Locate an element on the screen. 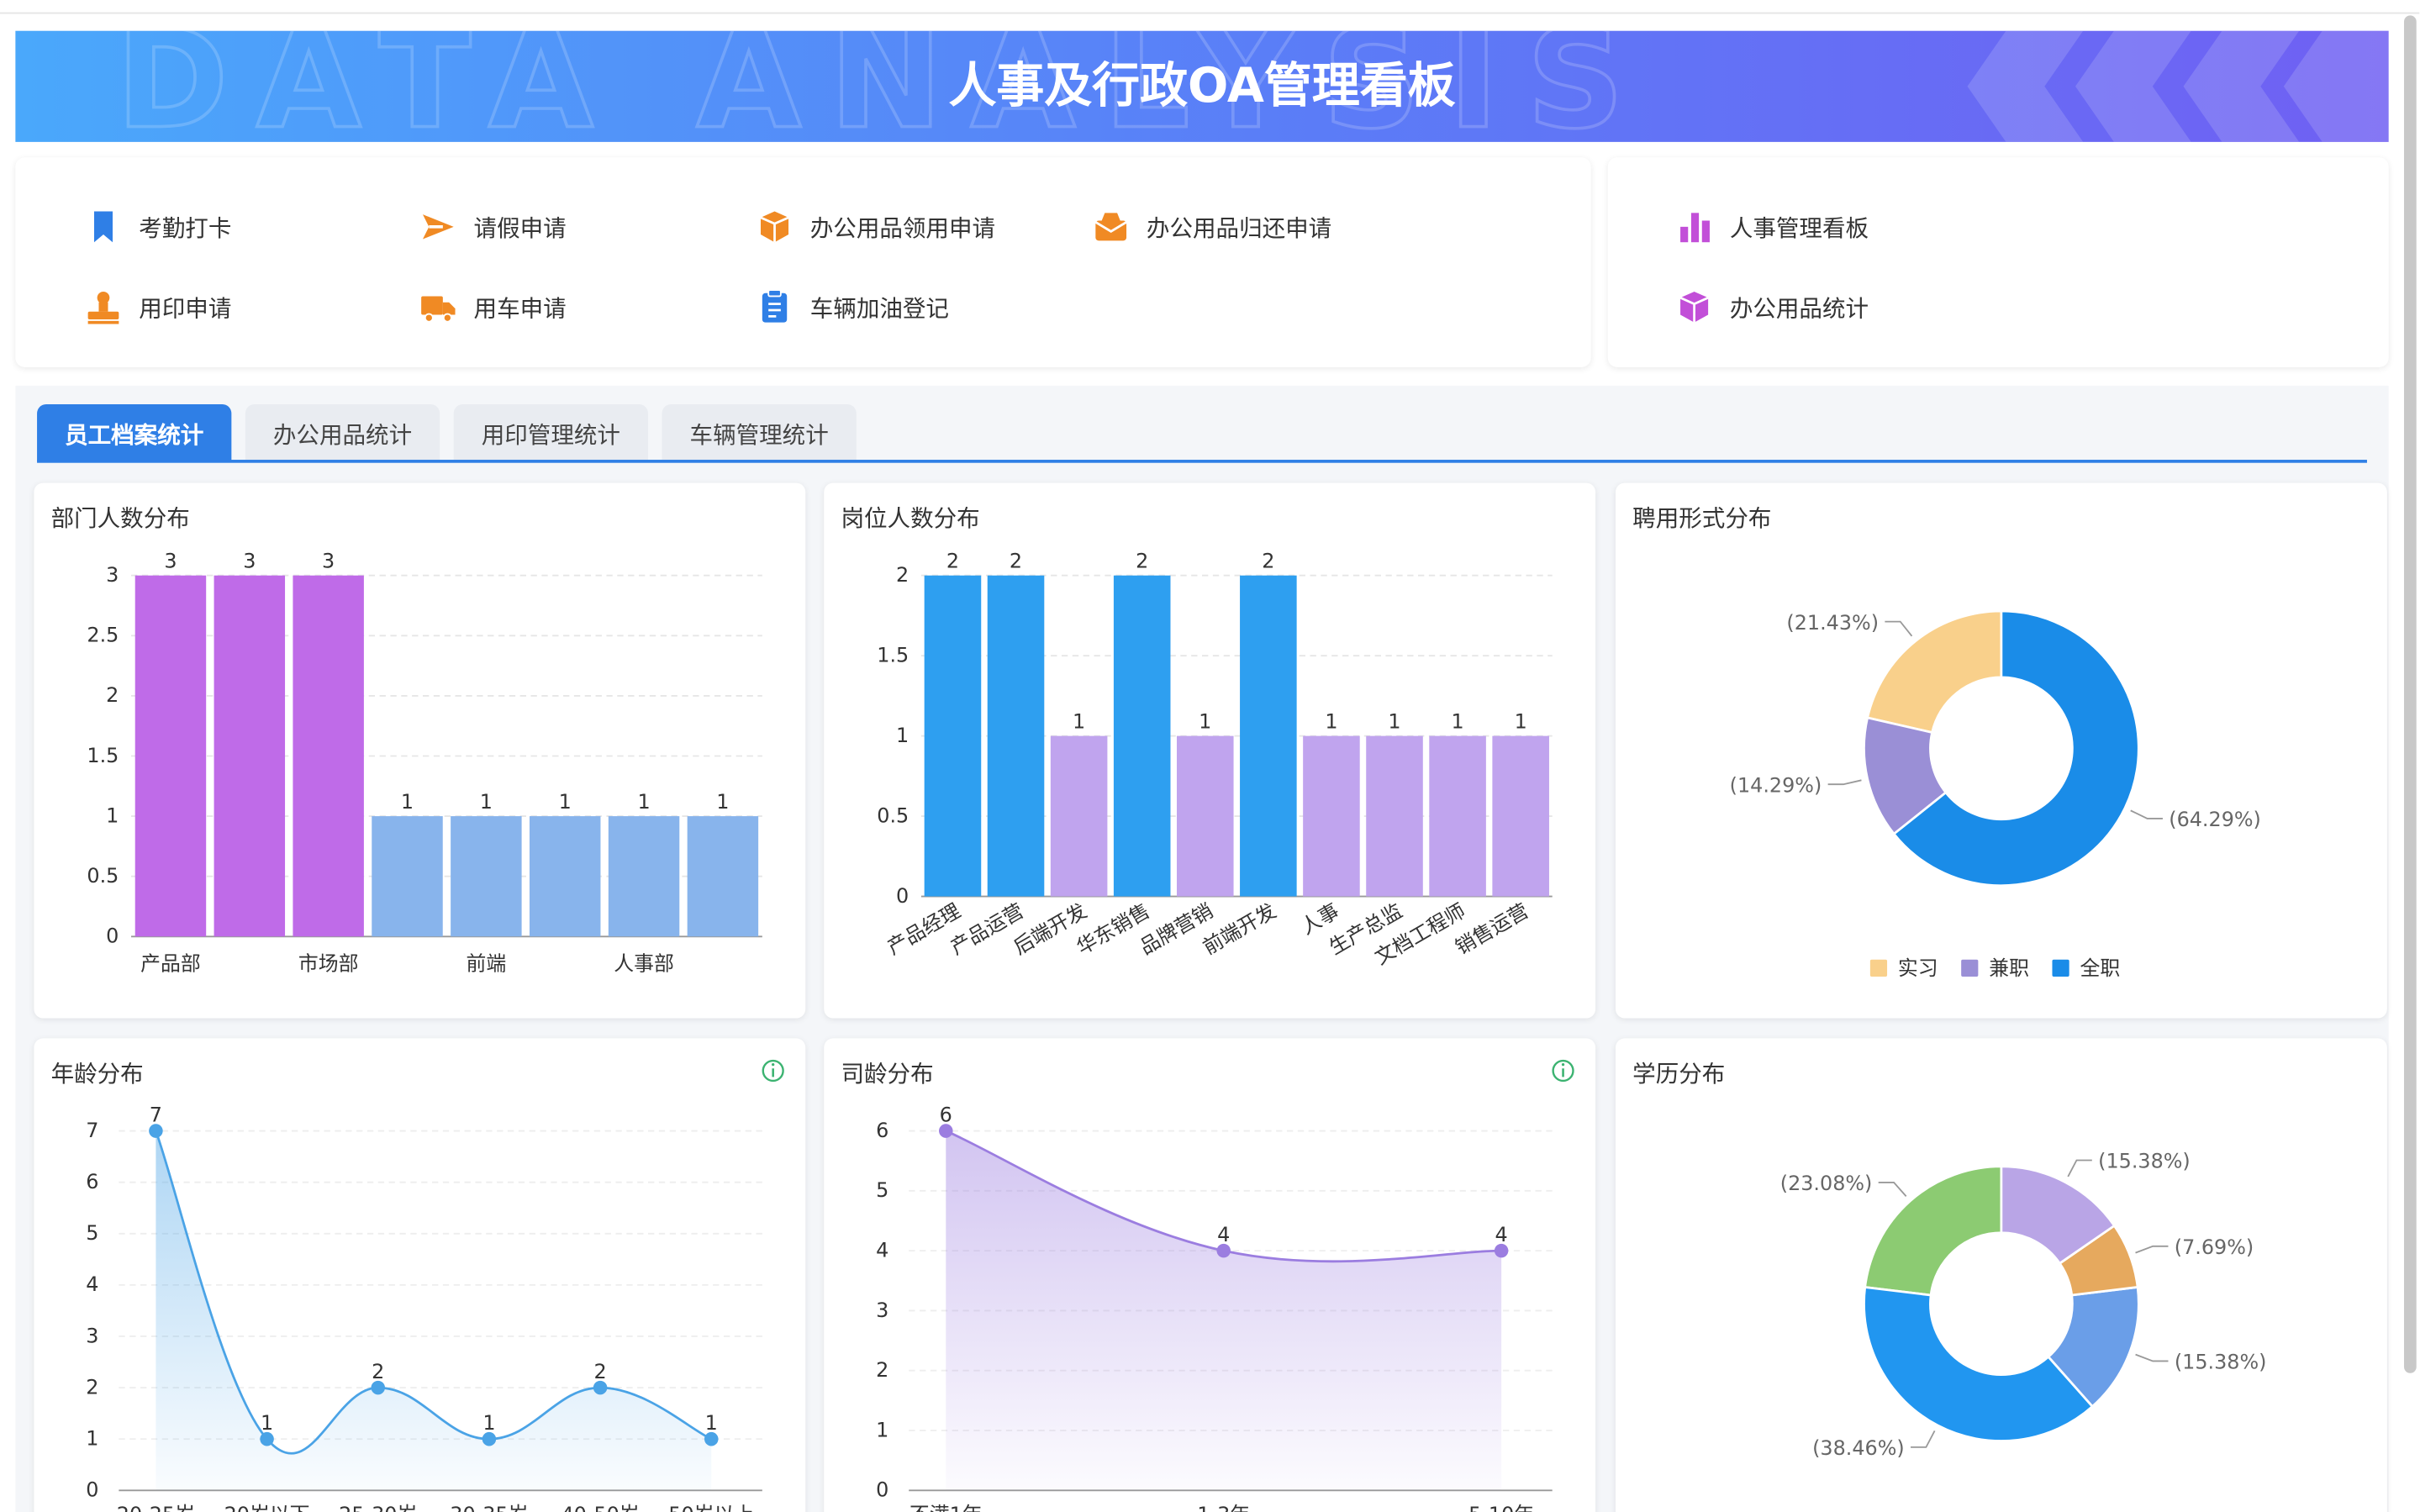  data-label: 7 is located at coordinates (156, 1116).